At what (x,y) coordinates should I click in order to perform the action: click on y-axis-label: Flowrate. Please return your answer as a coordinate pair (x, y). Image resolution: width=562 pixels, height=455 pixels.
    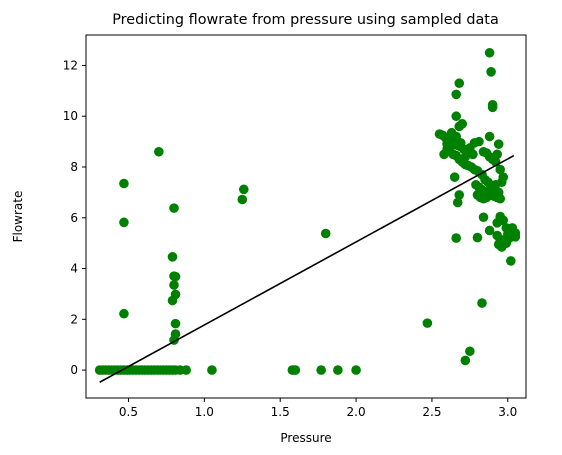
    Looking at the image, I should click on (18, 217).